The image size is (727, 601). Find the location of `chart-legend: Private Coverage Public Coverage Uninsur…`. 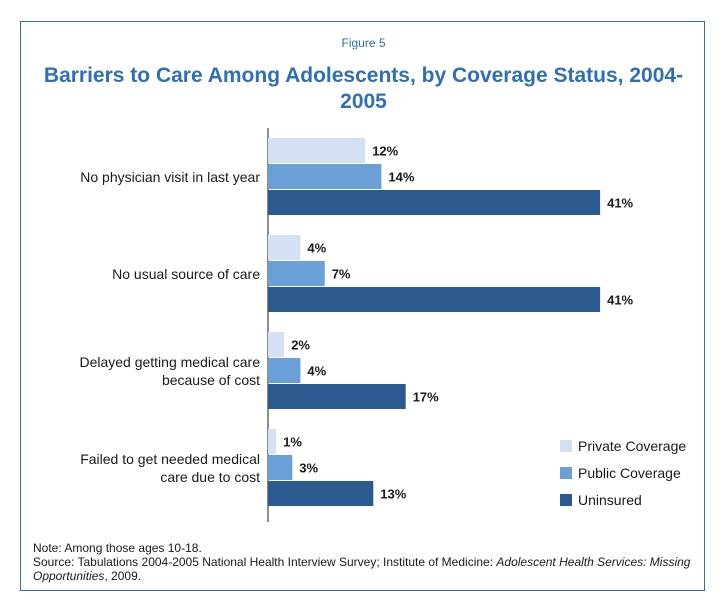

chart-legend: Private Coverage Public Coverage Uninsur… is located at coordinates (623, 472).